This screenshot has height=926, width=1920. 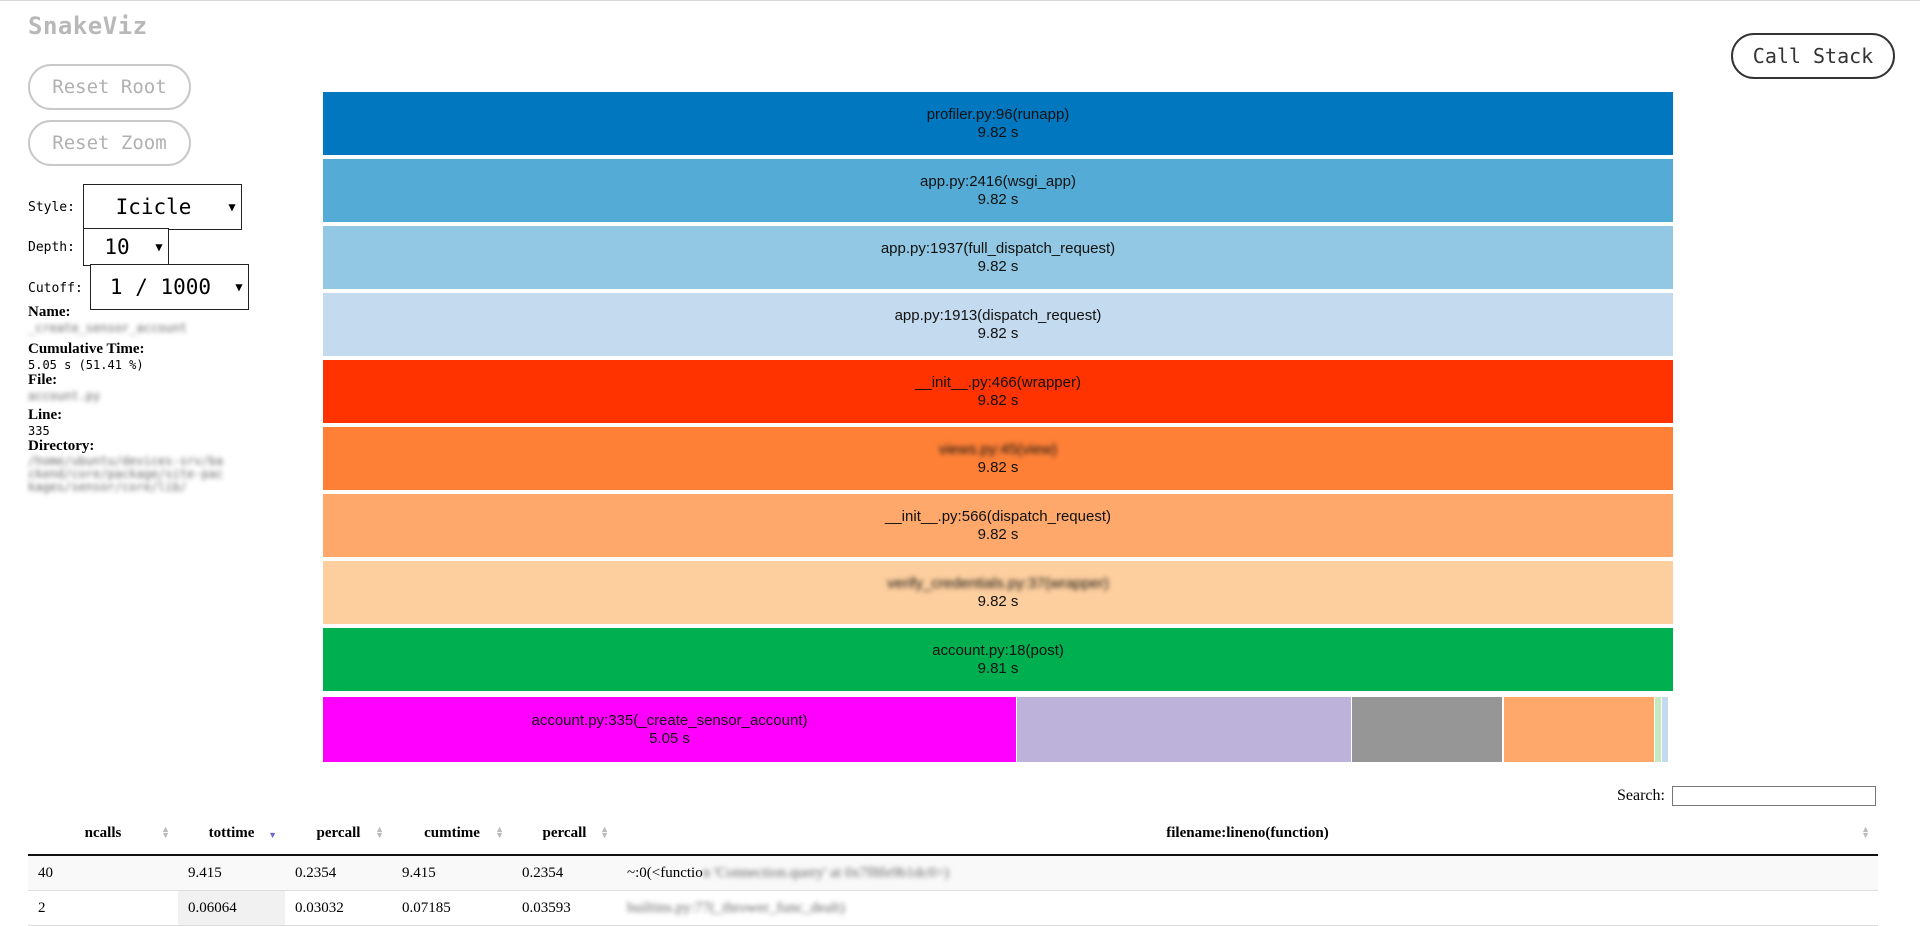 I want to click on cutoff-select-value: 1 / 1000, so click(x=160, y=287).